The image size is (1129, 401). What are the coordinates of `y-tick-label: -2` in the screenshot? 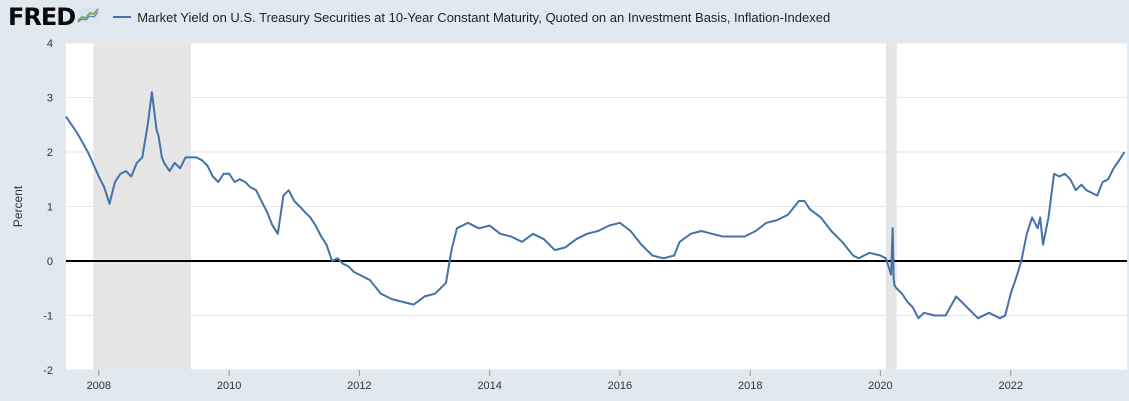 It's located at (48, 371).